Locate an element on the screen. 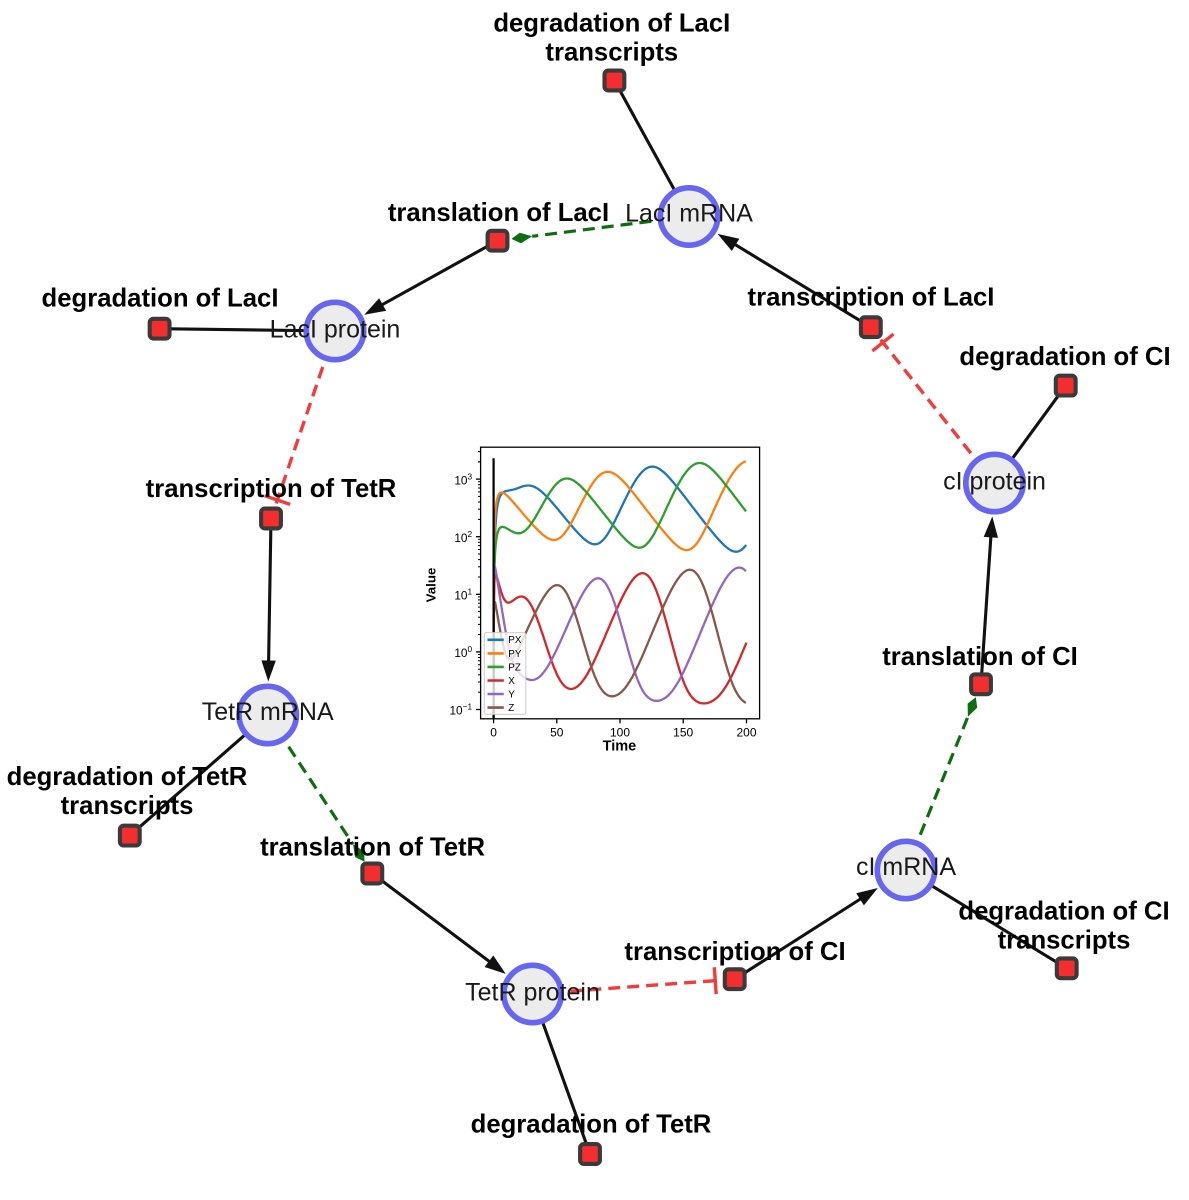 Image resolution: width=1189 pixels, height=1200 pixels. svg-text: LacI mRNA is located at coordinates (689, 214).